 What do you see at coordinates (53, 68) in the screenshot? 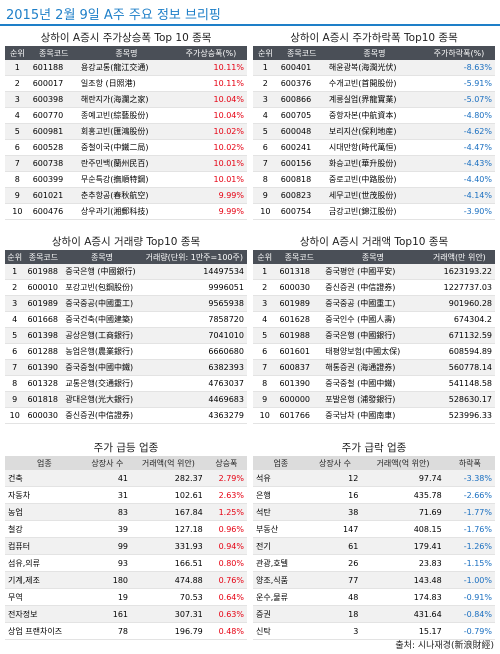
I see `table-cell: 601188` at bounding box center [53, 68].